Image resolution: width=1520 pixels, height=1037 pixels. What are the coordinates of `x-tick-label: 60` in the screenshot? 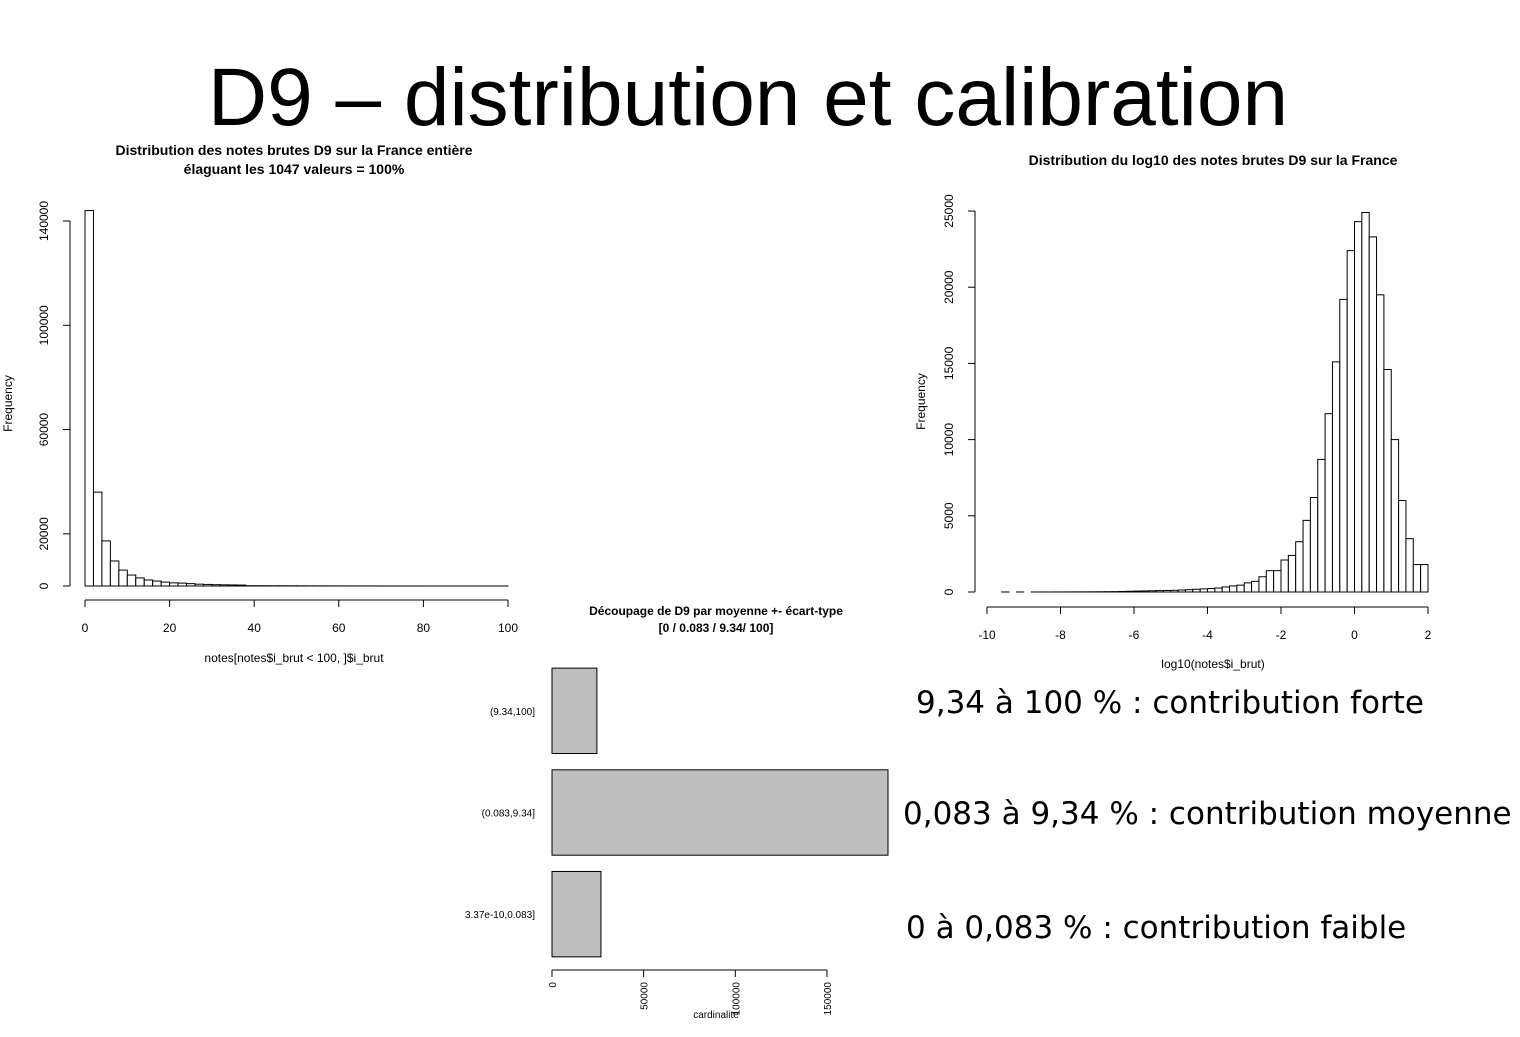 It's located at (339, 628).